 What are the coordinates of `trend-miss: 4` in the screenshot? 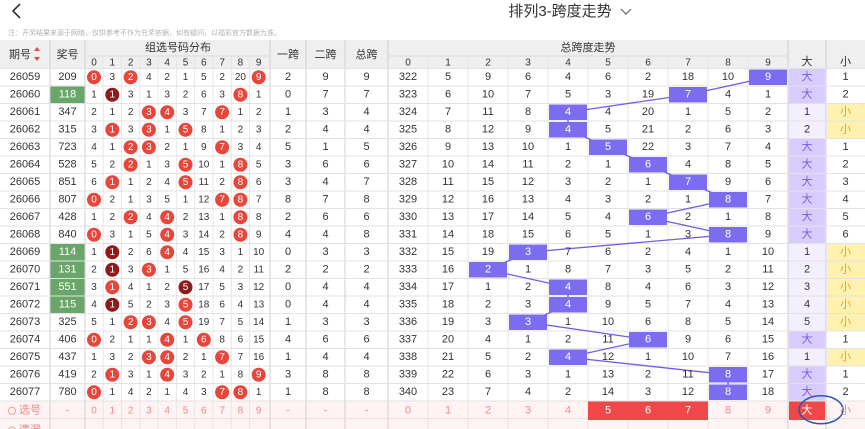 It's located at (768, 147).